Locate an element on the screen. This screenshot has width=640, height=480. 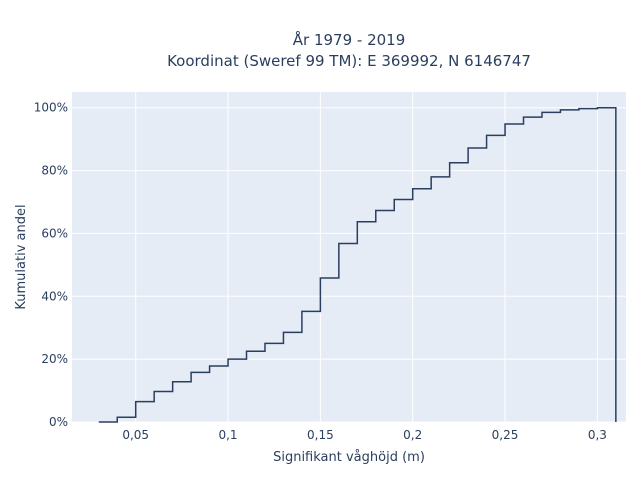
y-axis-label: Kumulativ andel is located at coordinates (21, 256).